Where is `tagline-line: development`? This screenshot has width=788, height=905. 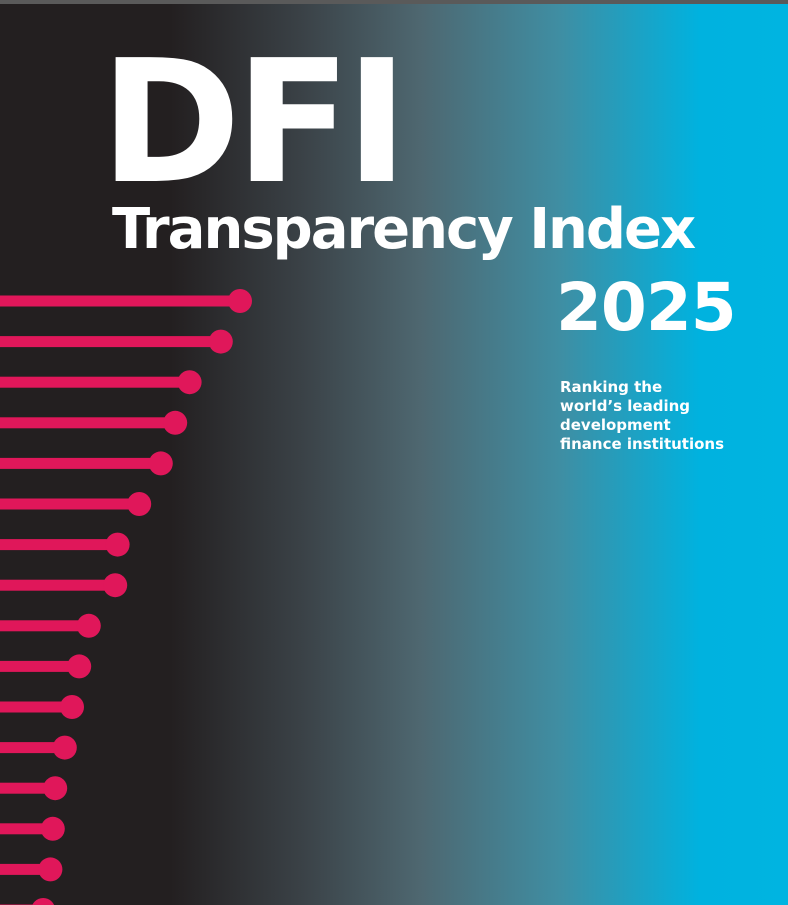
tagline-line: development is located at coordinates (615, 425).